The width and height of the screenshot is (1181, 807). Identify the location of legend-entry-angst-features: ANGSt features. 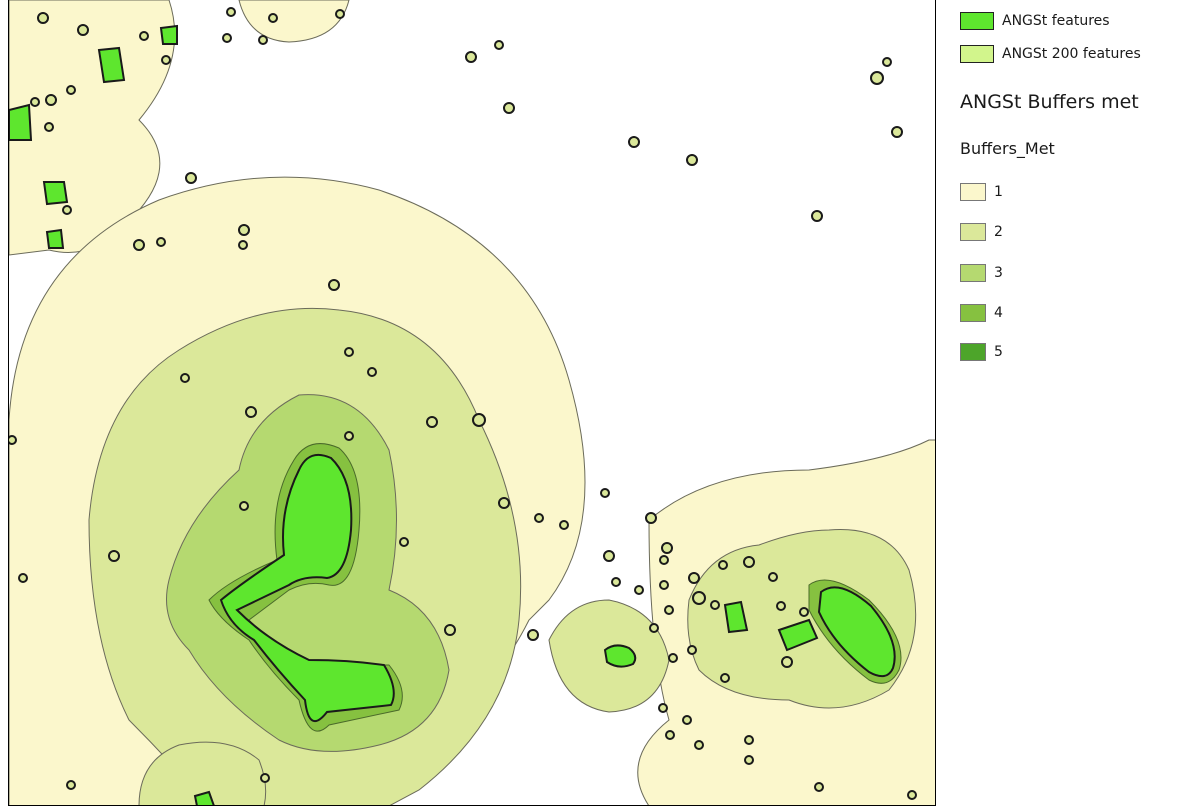
(1035, 21).